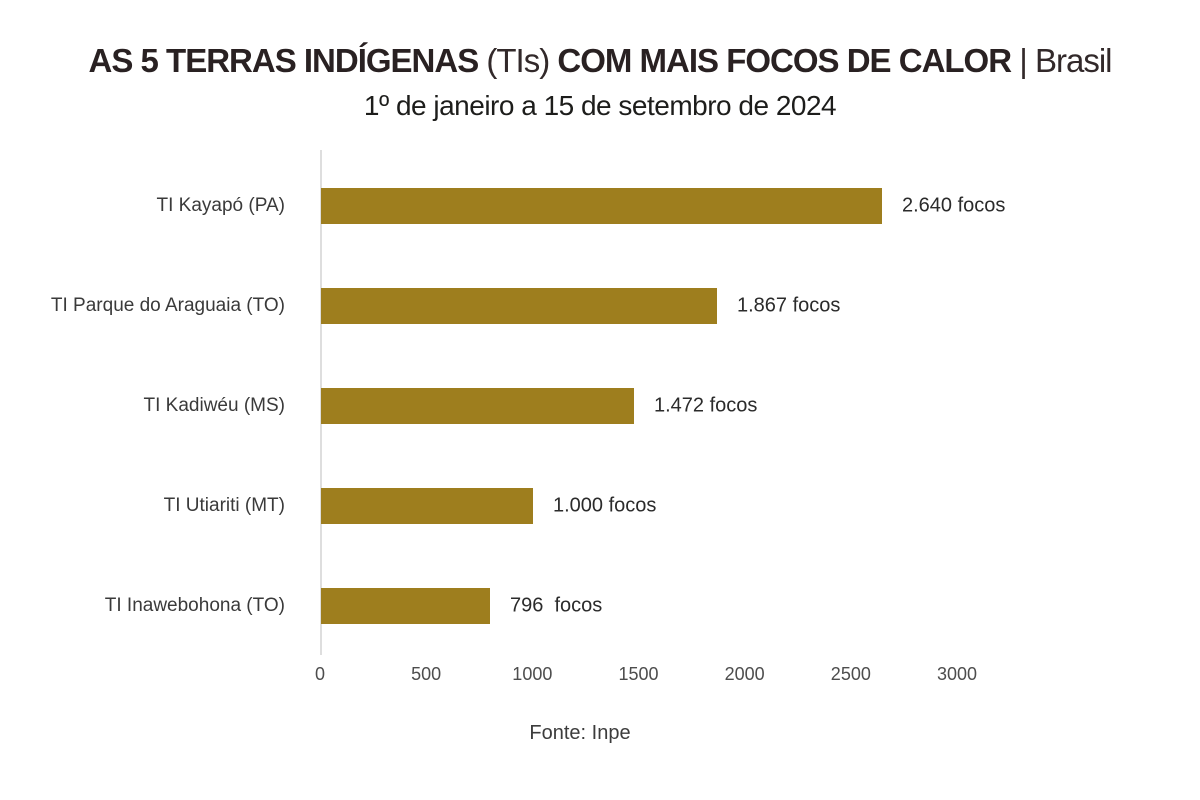 The height and width of the screenshot is (800, 1200). I want to click on bar-row: TI Inawebohona (TO) 796 focos, so click(600, 606).